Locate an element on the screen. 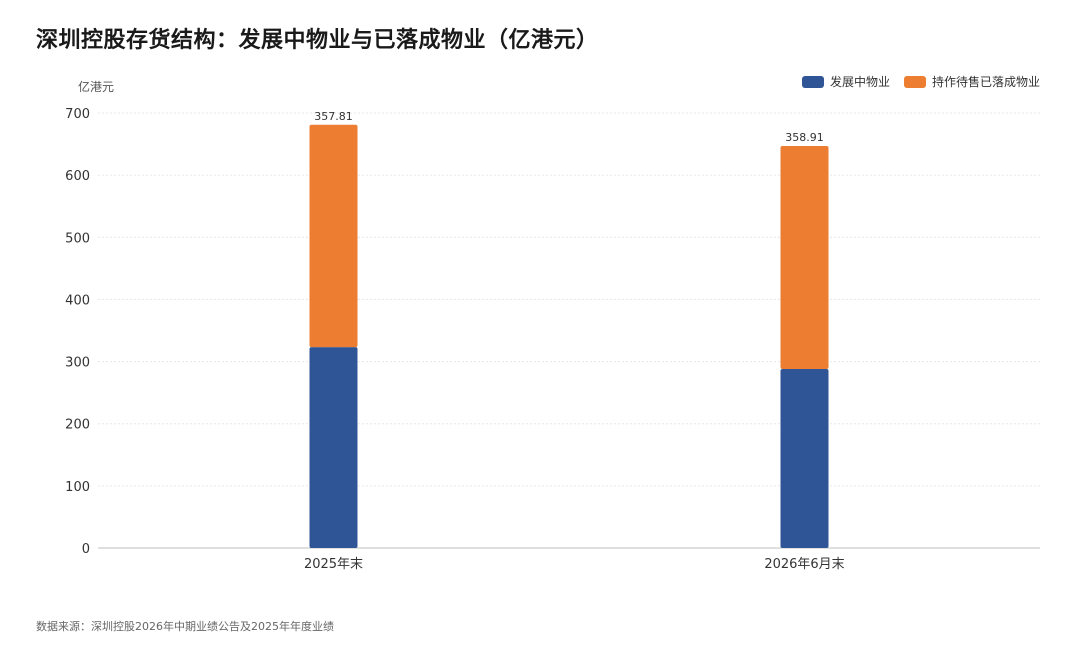 This screenshot has width=1080, height=648. source-note: 数据来源：深圳控股2026年中期业绩公告及2025年年度业绩 is located at coordinates (185, 626).